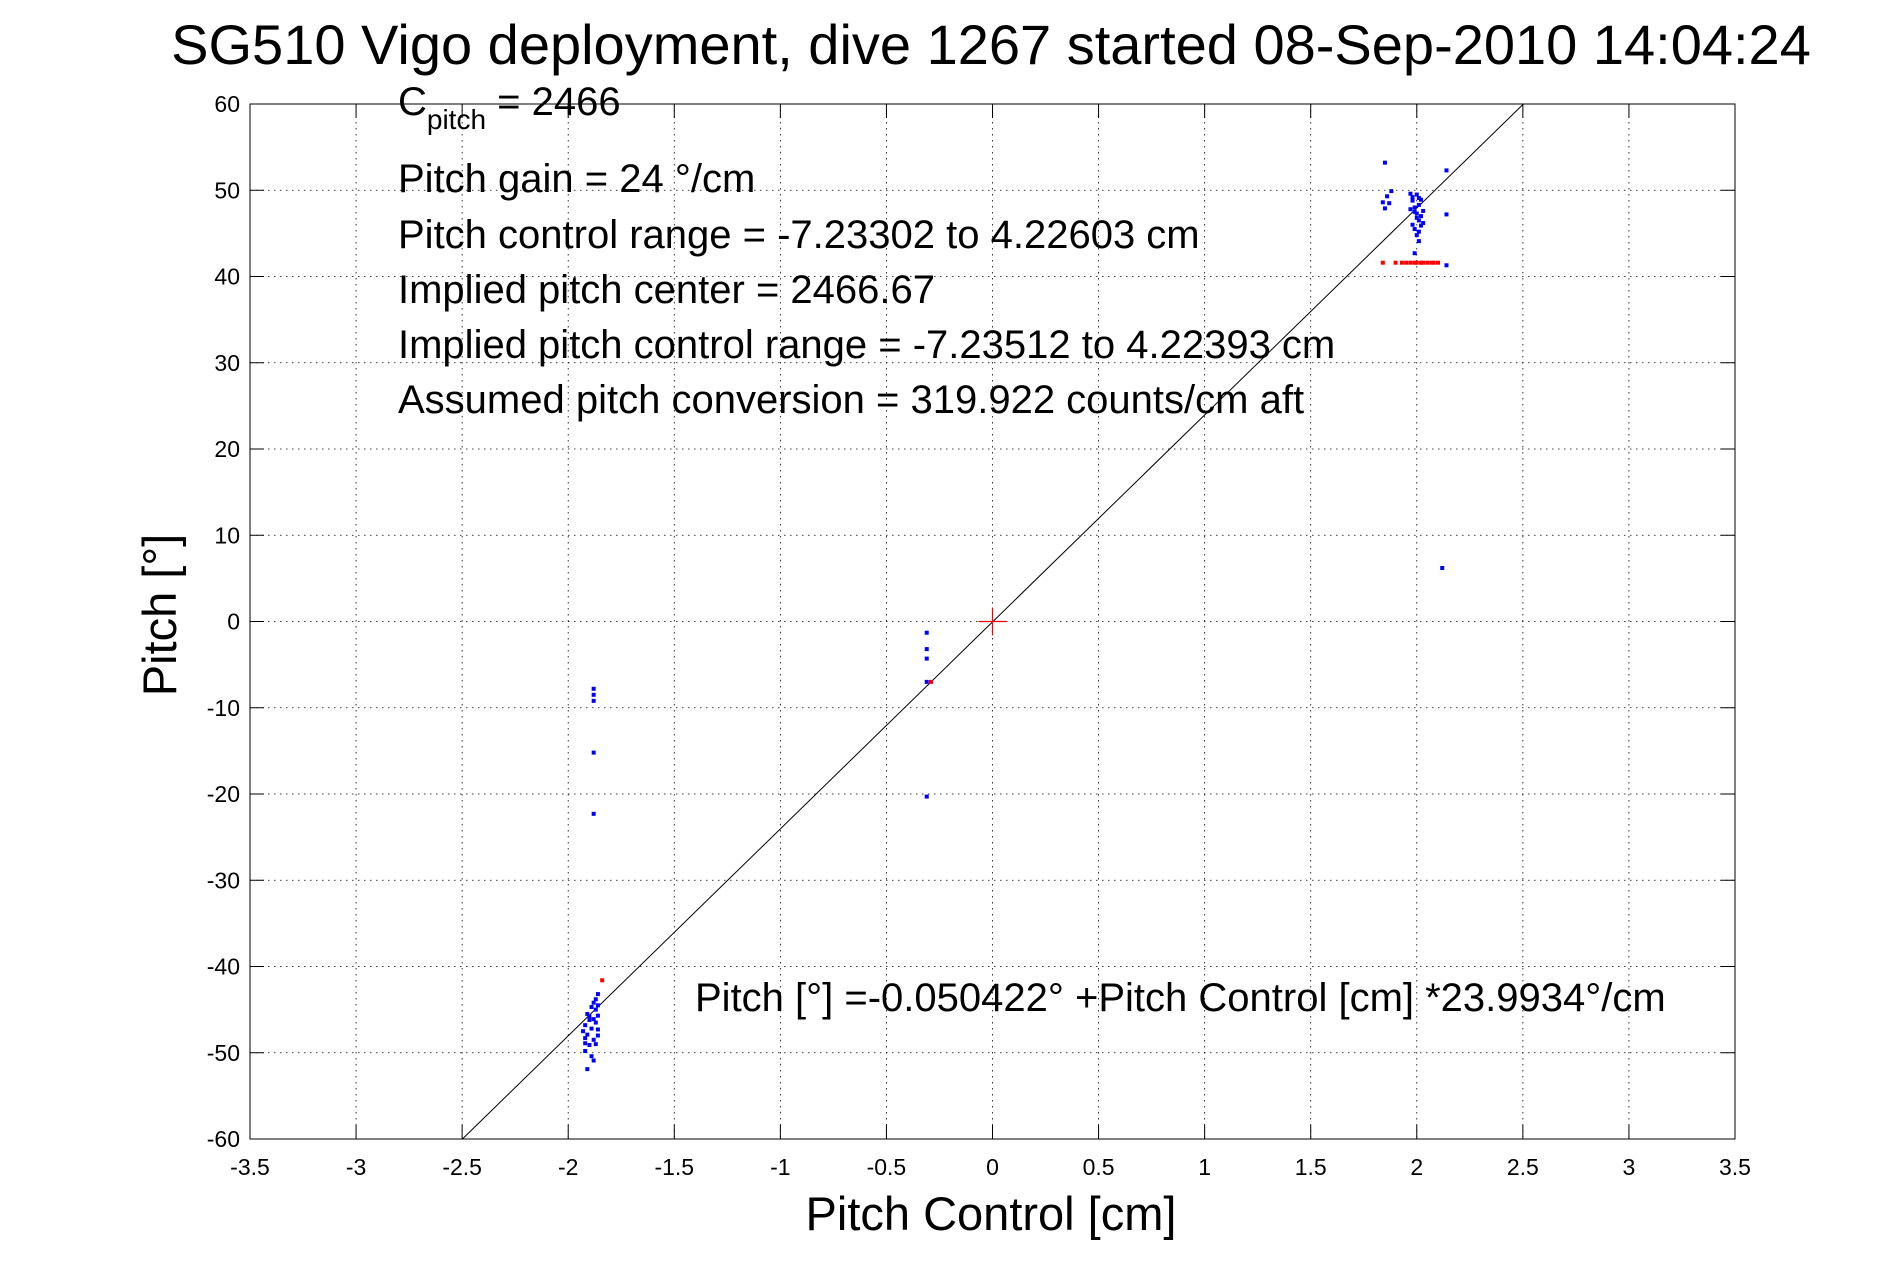 The image size is (1891, 1267). Describe the element at coordinates (227, 449) in the screenshot. I see `y-tick-label: 20` at that location.